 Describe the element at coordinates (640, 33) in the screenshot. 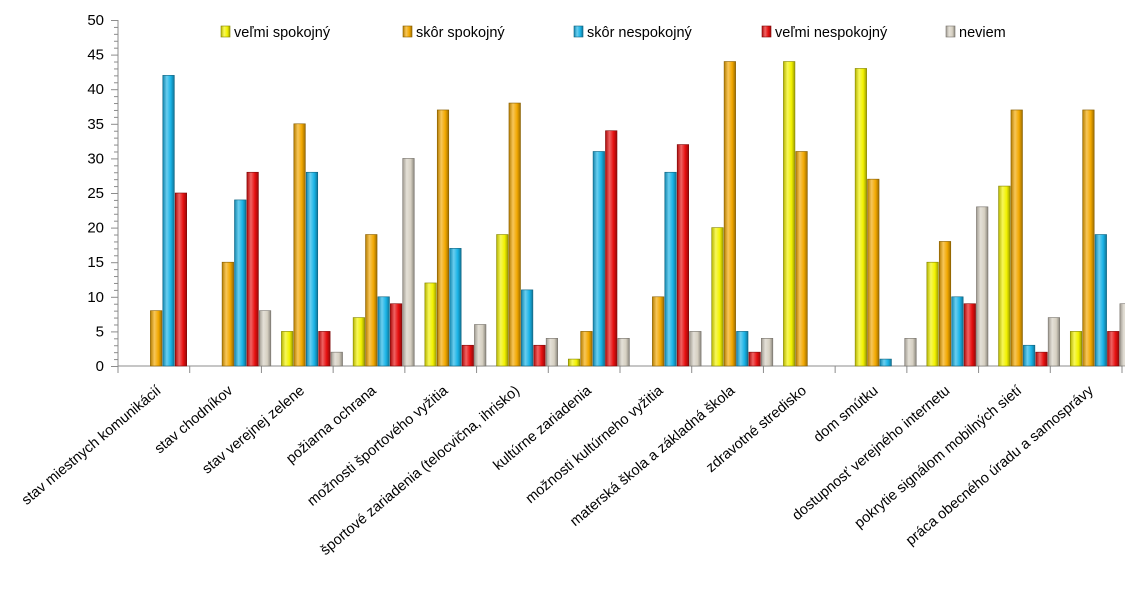

I see `legend-label: skôr nespokojný` at that location.